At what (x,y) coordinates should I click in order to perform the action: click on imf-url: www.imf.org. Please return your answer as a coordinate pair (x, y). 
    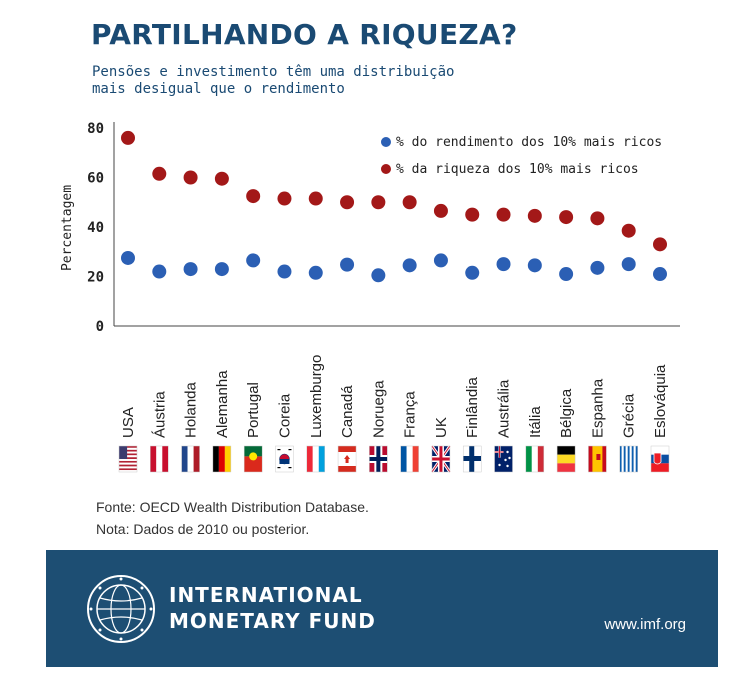
    Looking at the image, I should click on (645, 624).